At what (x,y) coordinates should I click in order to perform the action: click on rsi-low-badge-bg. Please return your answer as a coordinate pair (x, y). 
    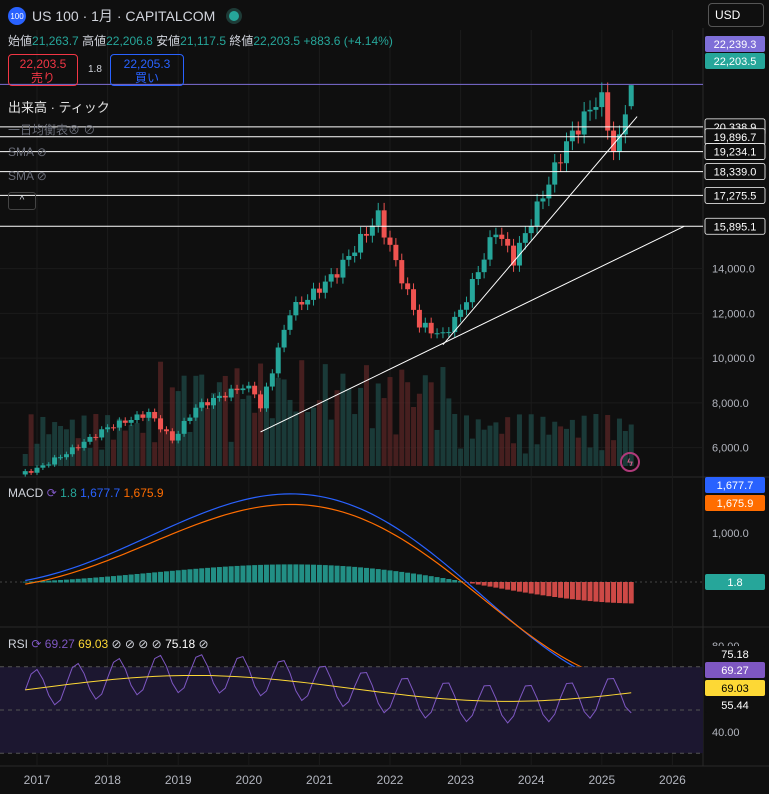
    Looking at the image, I should click on (735, 705).